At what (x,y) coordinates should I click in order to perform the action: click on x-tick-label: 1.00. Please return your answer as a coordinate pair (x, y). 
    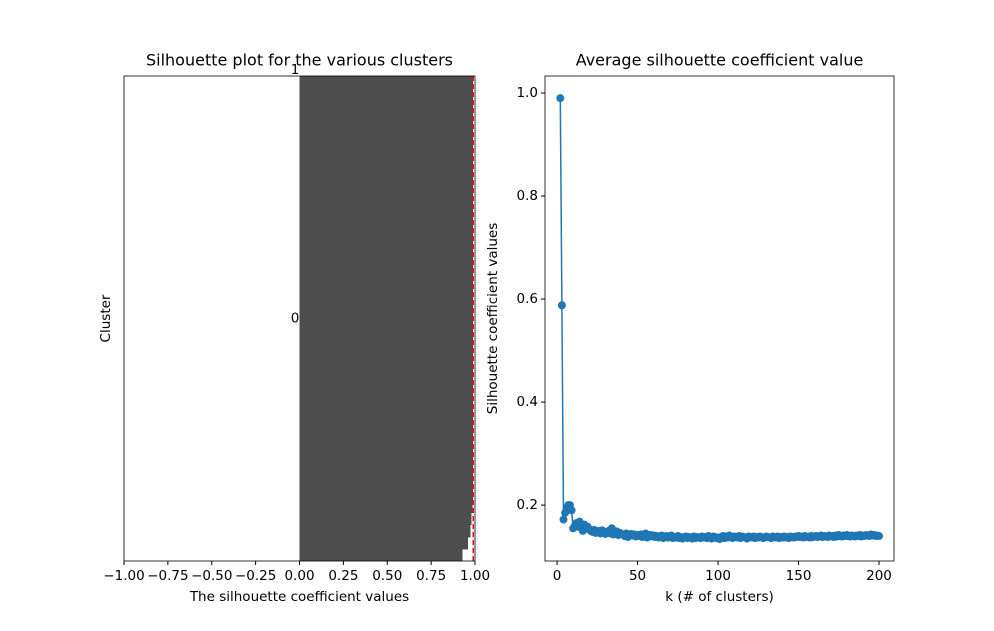
    Looking at the image, I should click on (475, 576).